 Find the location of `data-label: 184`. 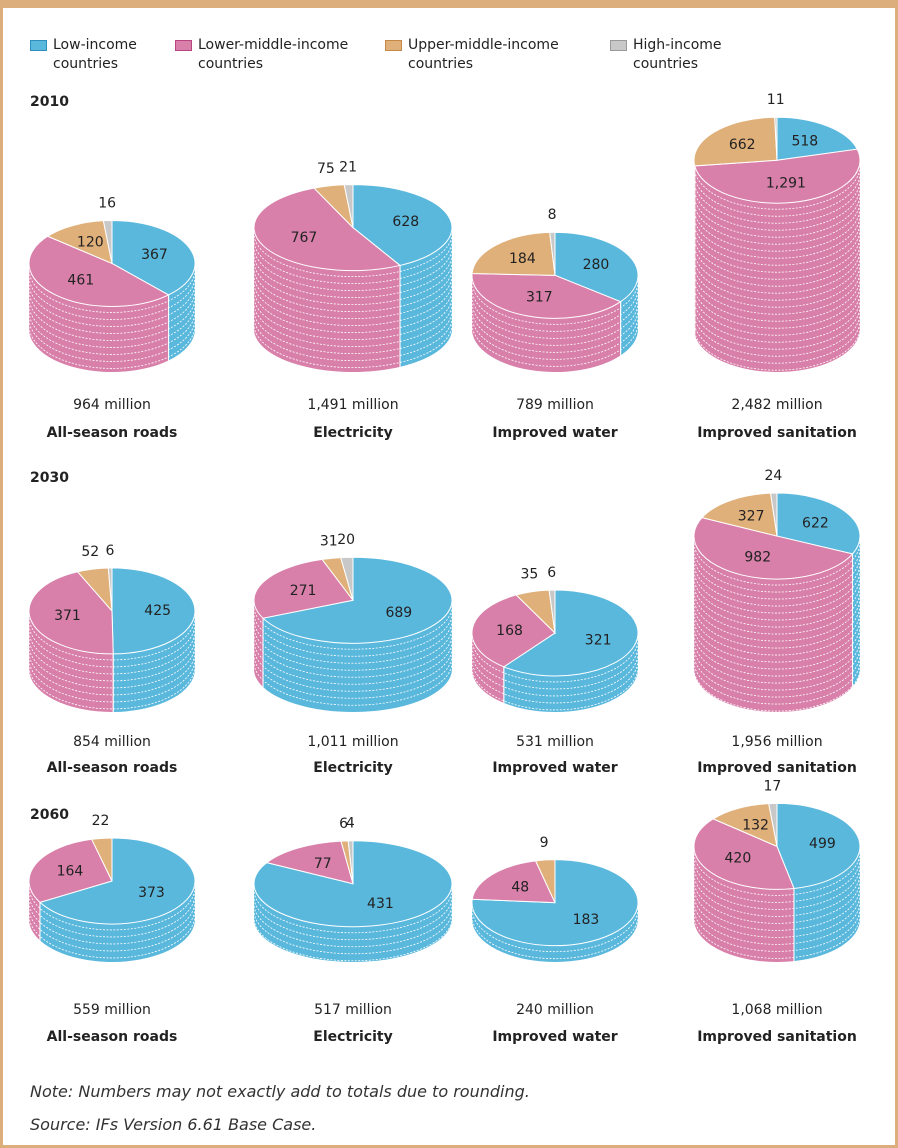

data-label: 184 is located at coordinates (522, 259).